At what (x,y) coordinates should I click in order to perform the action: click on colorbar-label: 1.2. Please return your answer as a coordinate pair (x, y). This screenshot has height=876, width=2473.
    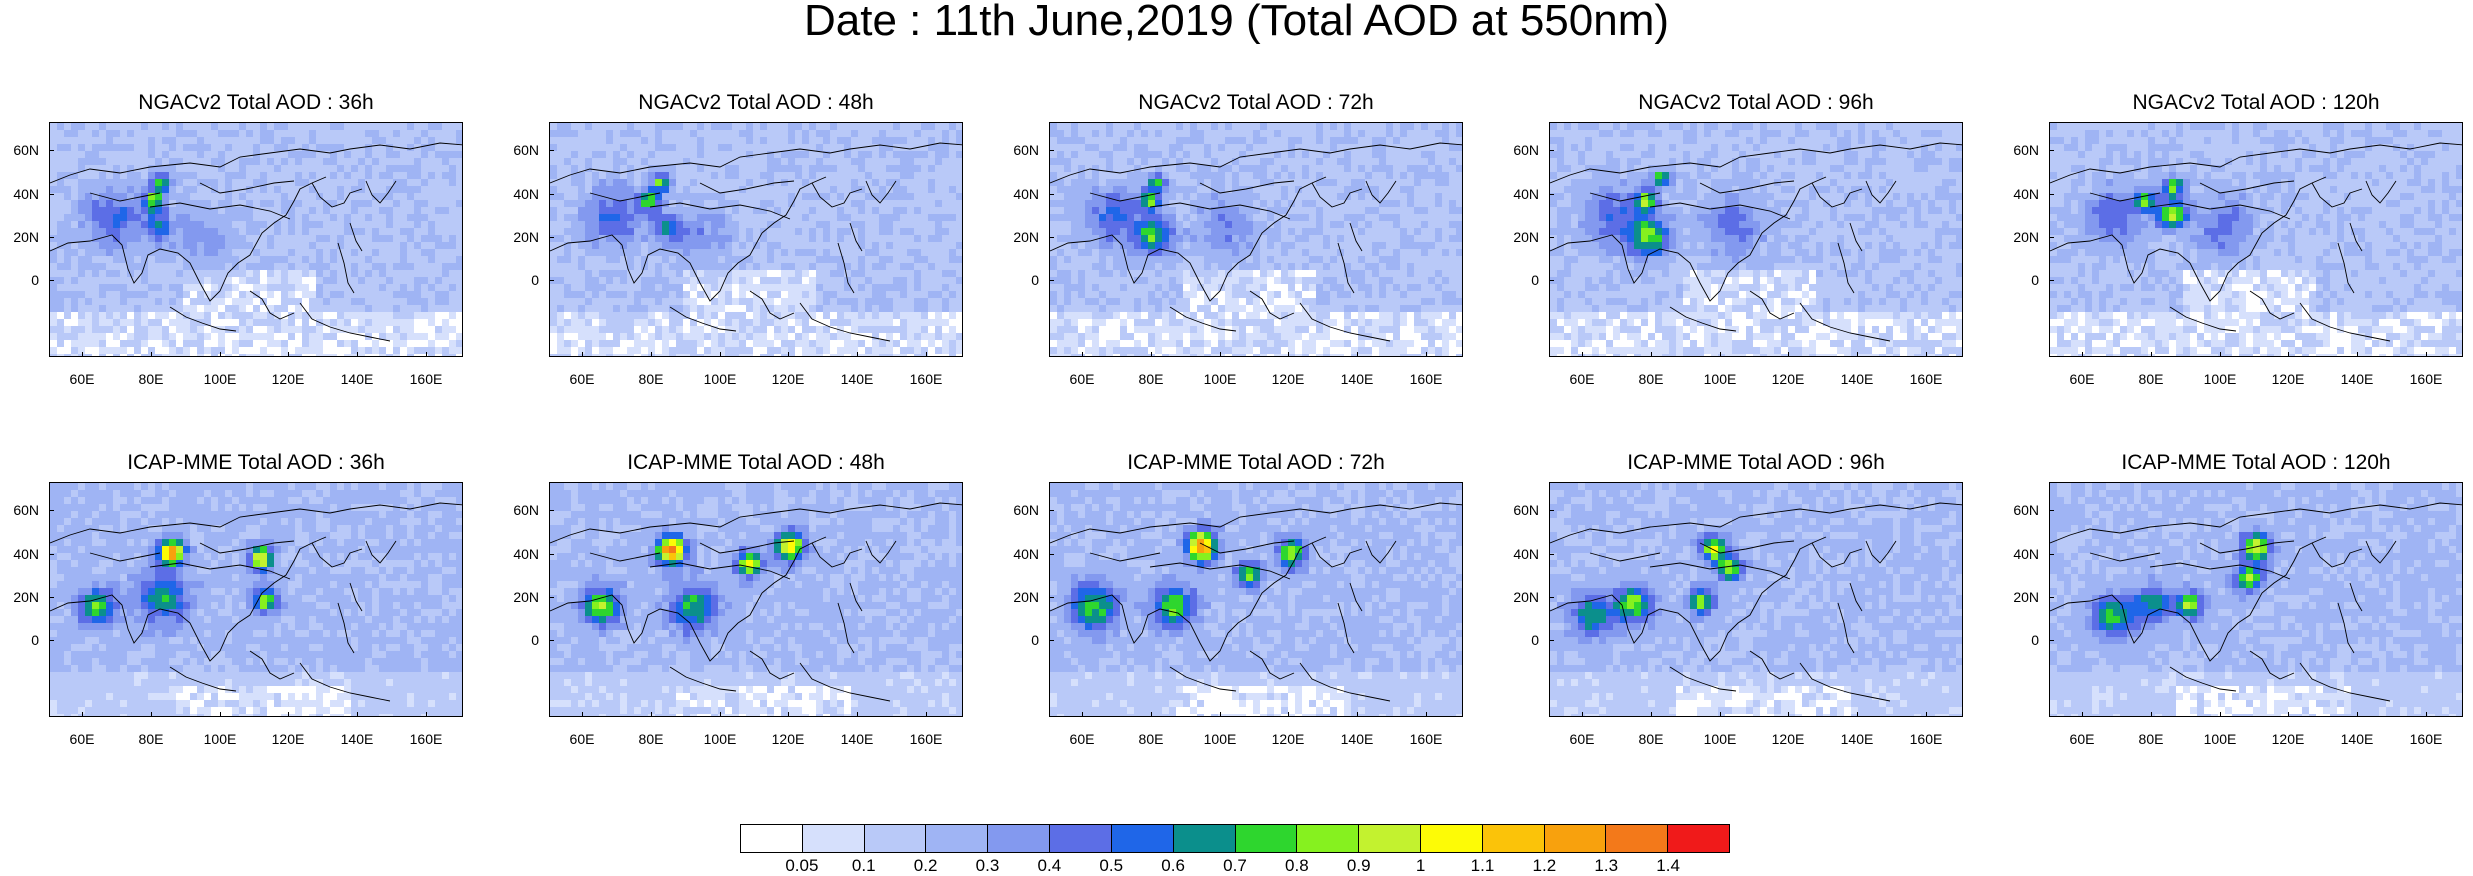
    Looking at the image, I should click on (1545, 866).